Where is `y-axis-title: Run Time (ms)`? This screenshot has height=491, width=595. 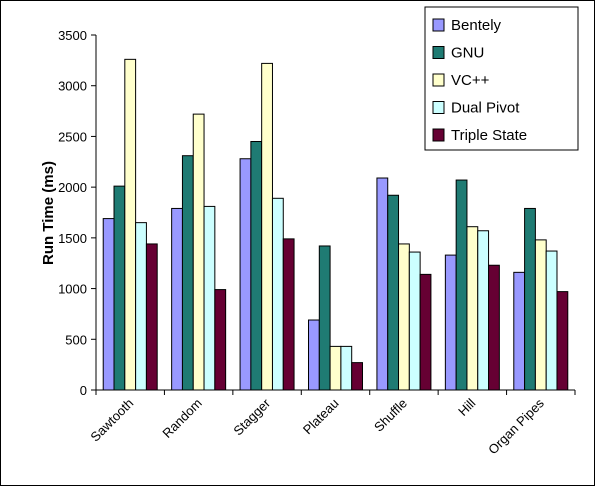 y-axis-title: Run Time (ms) is located at coordinates (48, 213).